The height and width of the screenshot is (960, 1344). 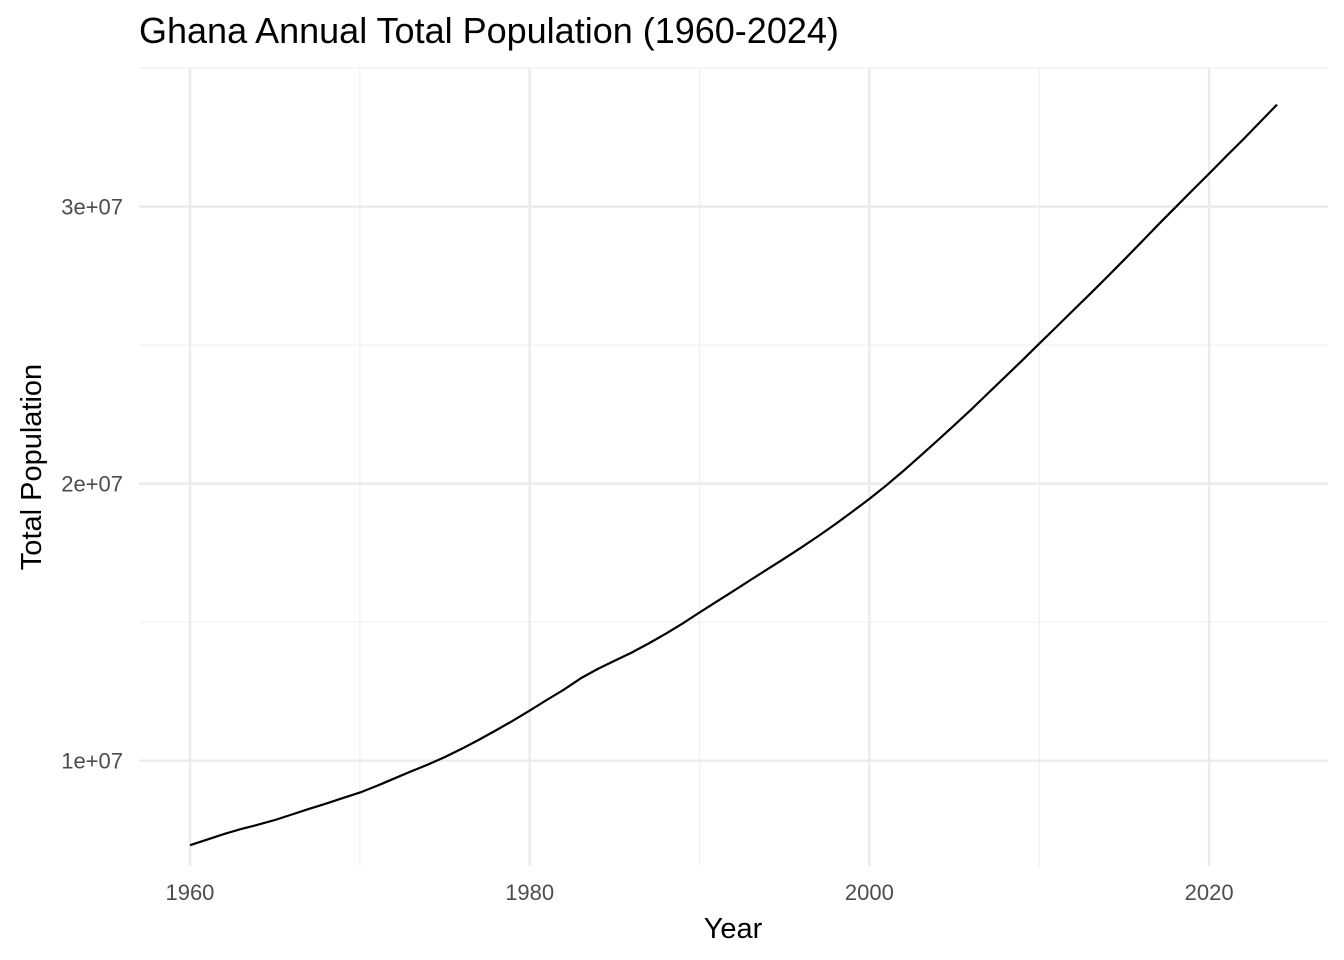 I want to click on y-tick-label: 3e+07, so click(x=92, y=207).